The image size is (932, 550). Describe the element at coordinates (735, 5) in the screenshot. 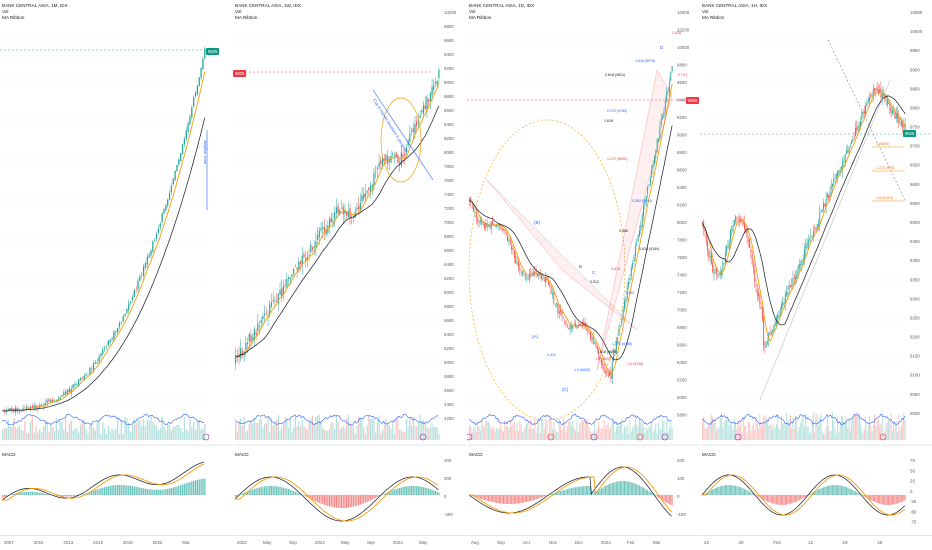

I see `symbol-title: BANK CENTRAL ASIA, 1H, IDX` at that location.